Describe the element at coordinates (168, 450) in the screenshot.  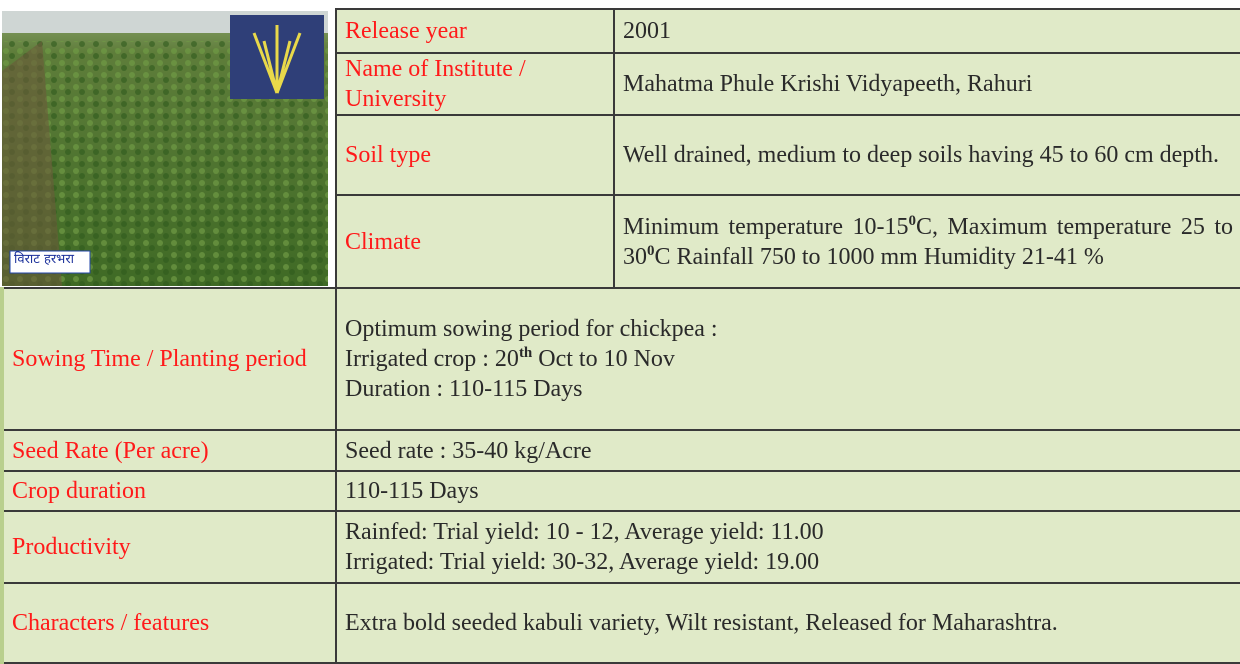
I see `field-label: Seed Rate (Per acre)` at that location.